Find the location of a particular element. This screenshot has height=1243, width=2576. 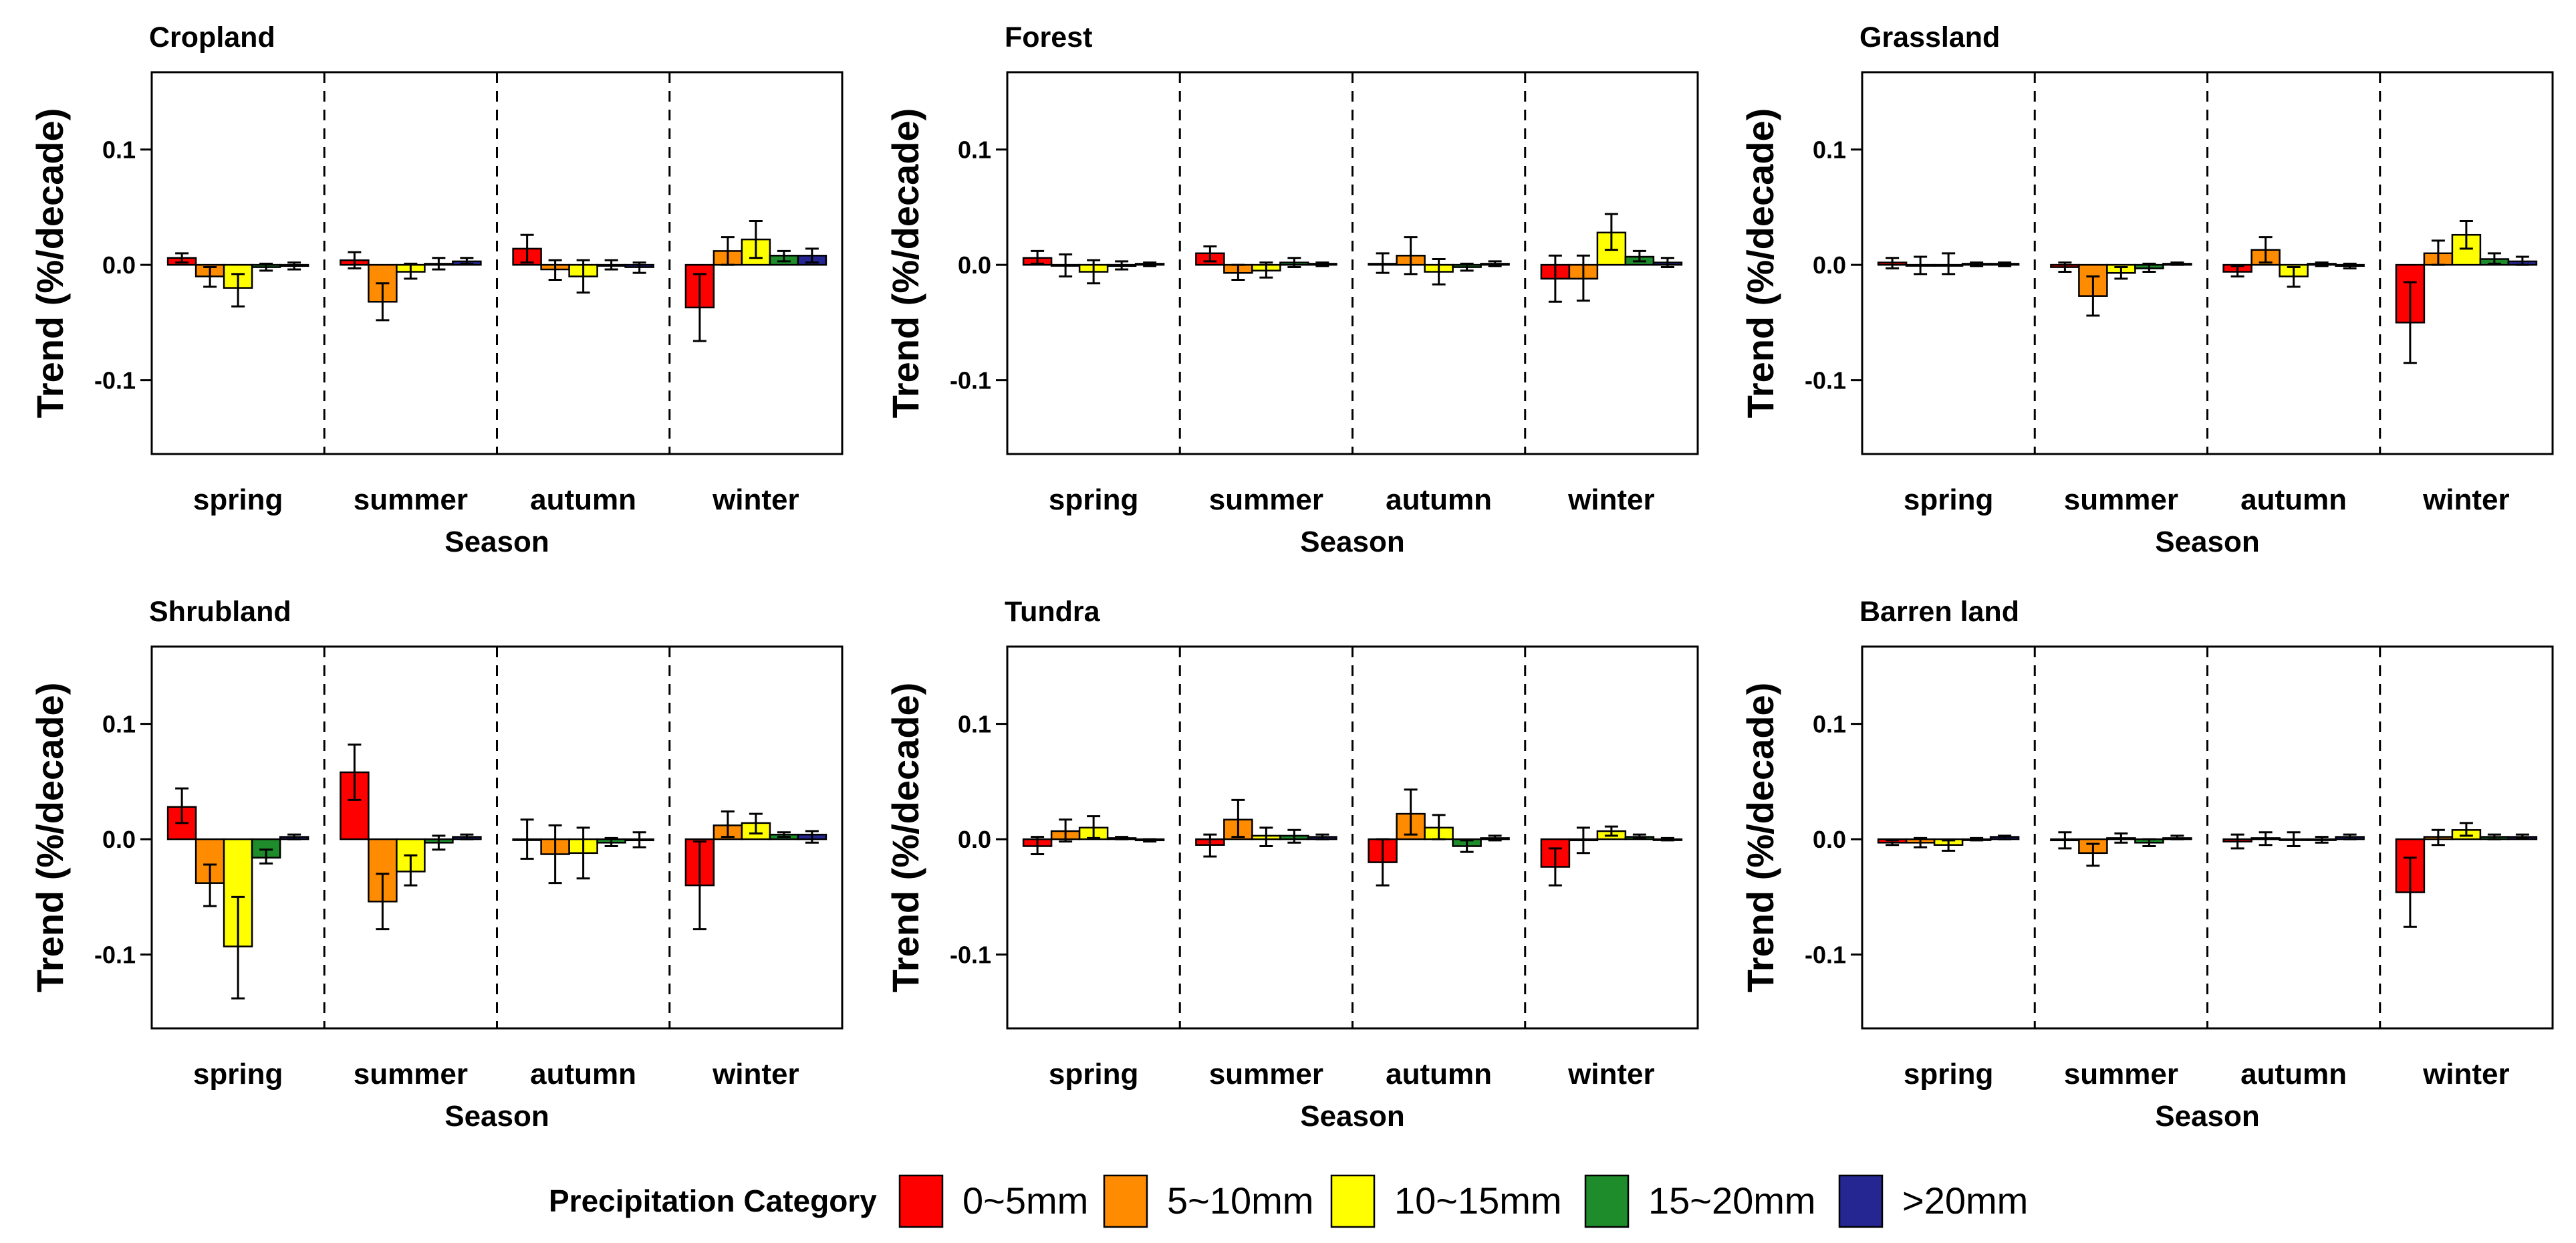

error-bar-grassland-winter-5-10mm is located at coordinates (2438, 252).